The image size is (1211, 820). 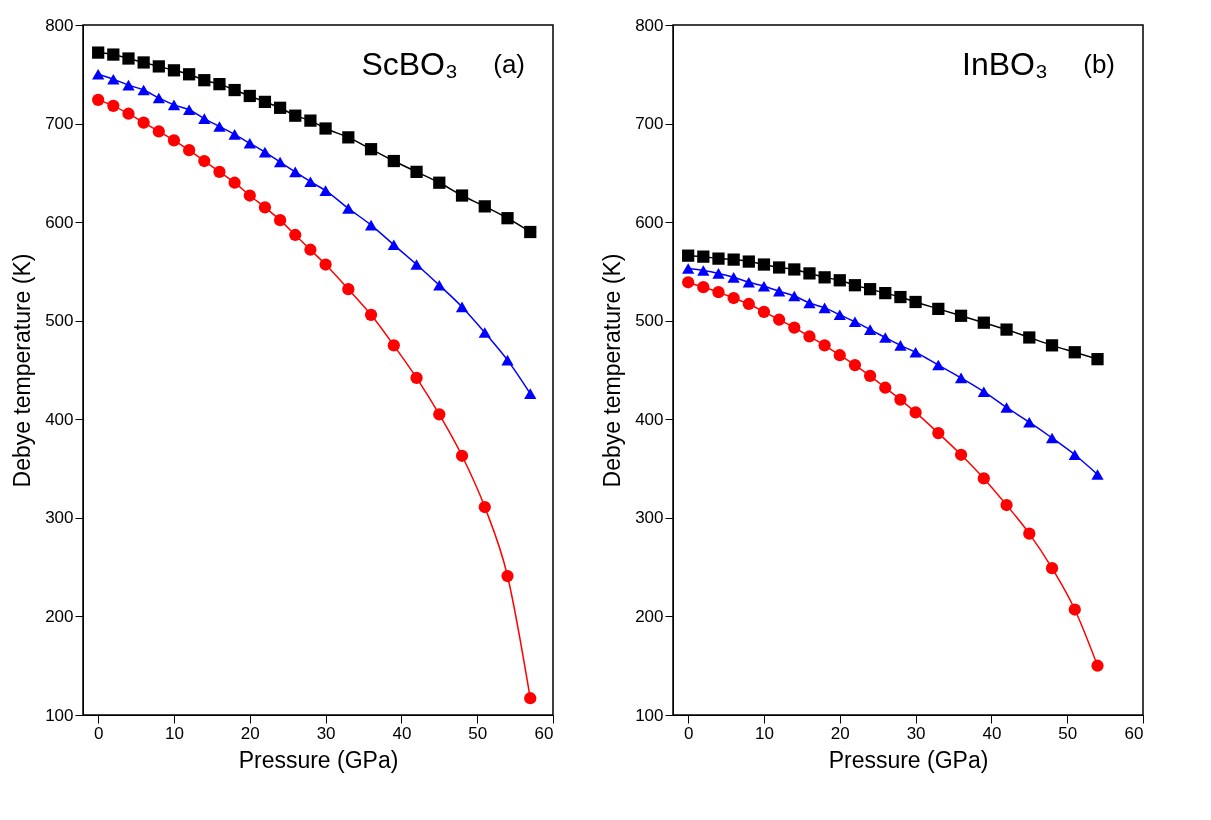 What do you see at coordinates (250, 733) in the screenshot?
I see `x-tick-label: 20` at bounding box center [250, 733].